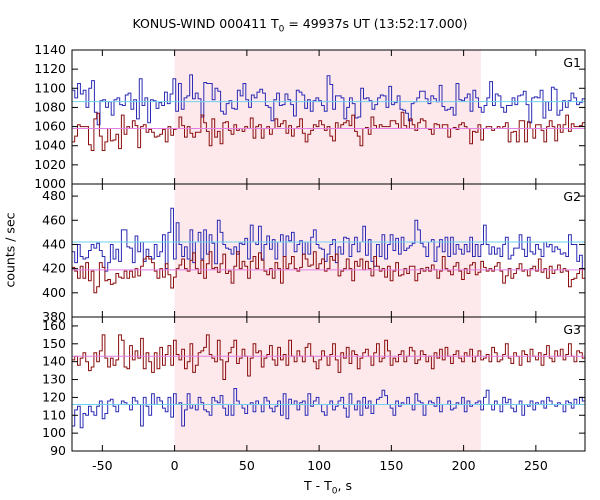  I want to click on y-tick-label: 460, so click(54, 219).